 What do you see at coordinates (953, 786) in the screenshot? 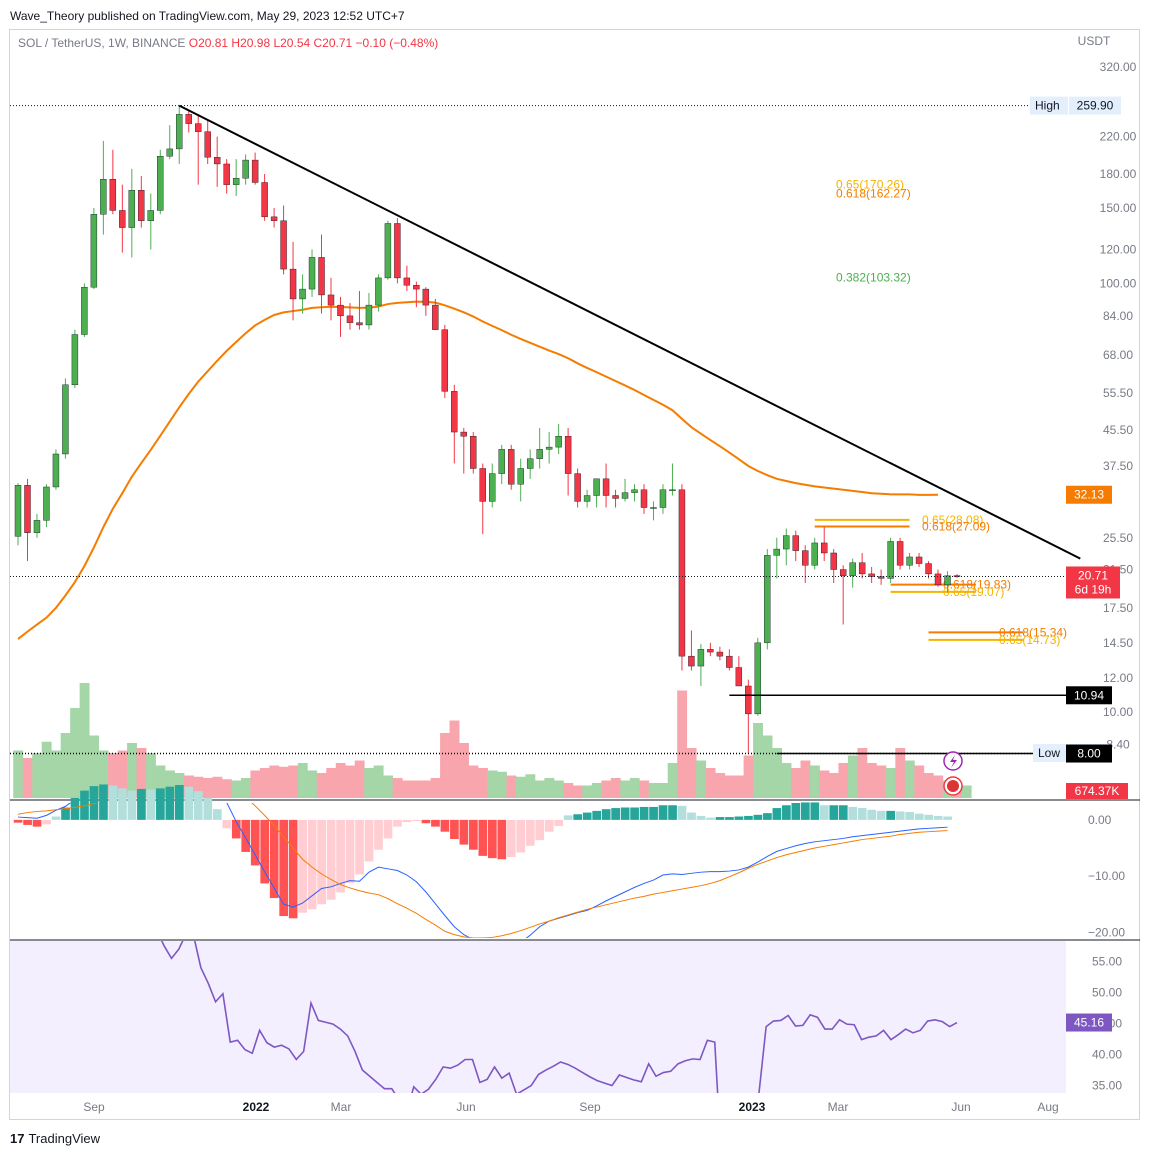
I see `us-flag-icon-glyph` at bounding box center [953, 786].